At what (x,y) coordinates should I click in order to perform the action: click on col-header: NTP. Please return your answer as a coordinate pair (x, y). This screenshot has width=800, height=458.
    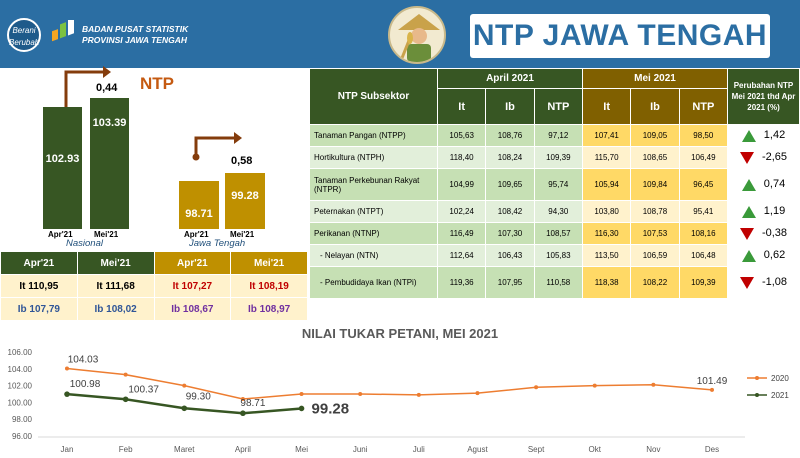
    Looking at the image, I should click on (558, 106).